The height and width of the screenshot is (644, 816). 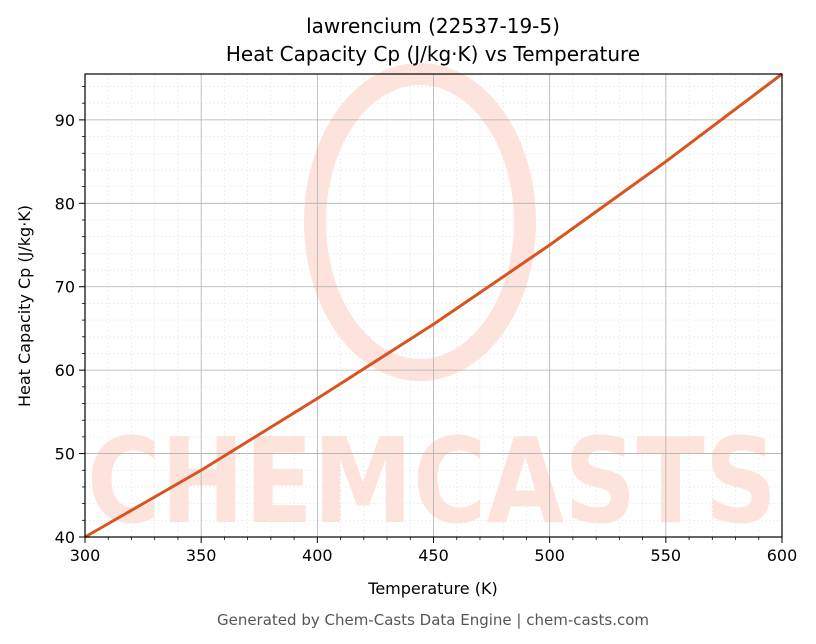 I want to click on y-tick-label: 90, so click(x=65, y=120).